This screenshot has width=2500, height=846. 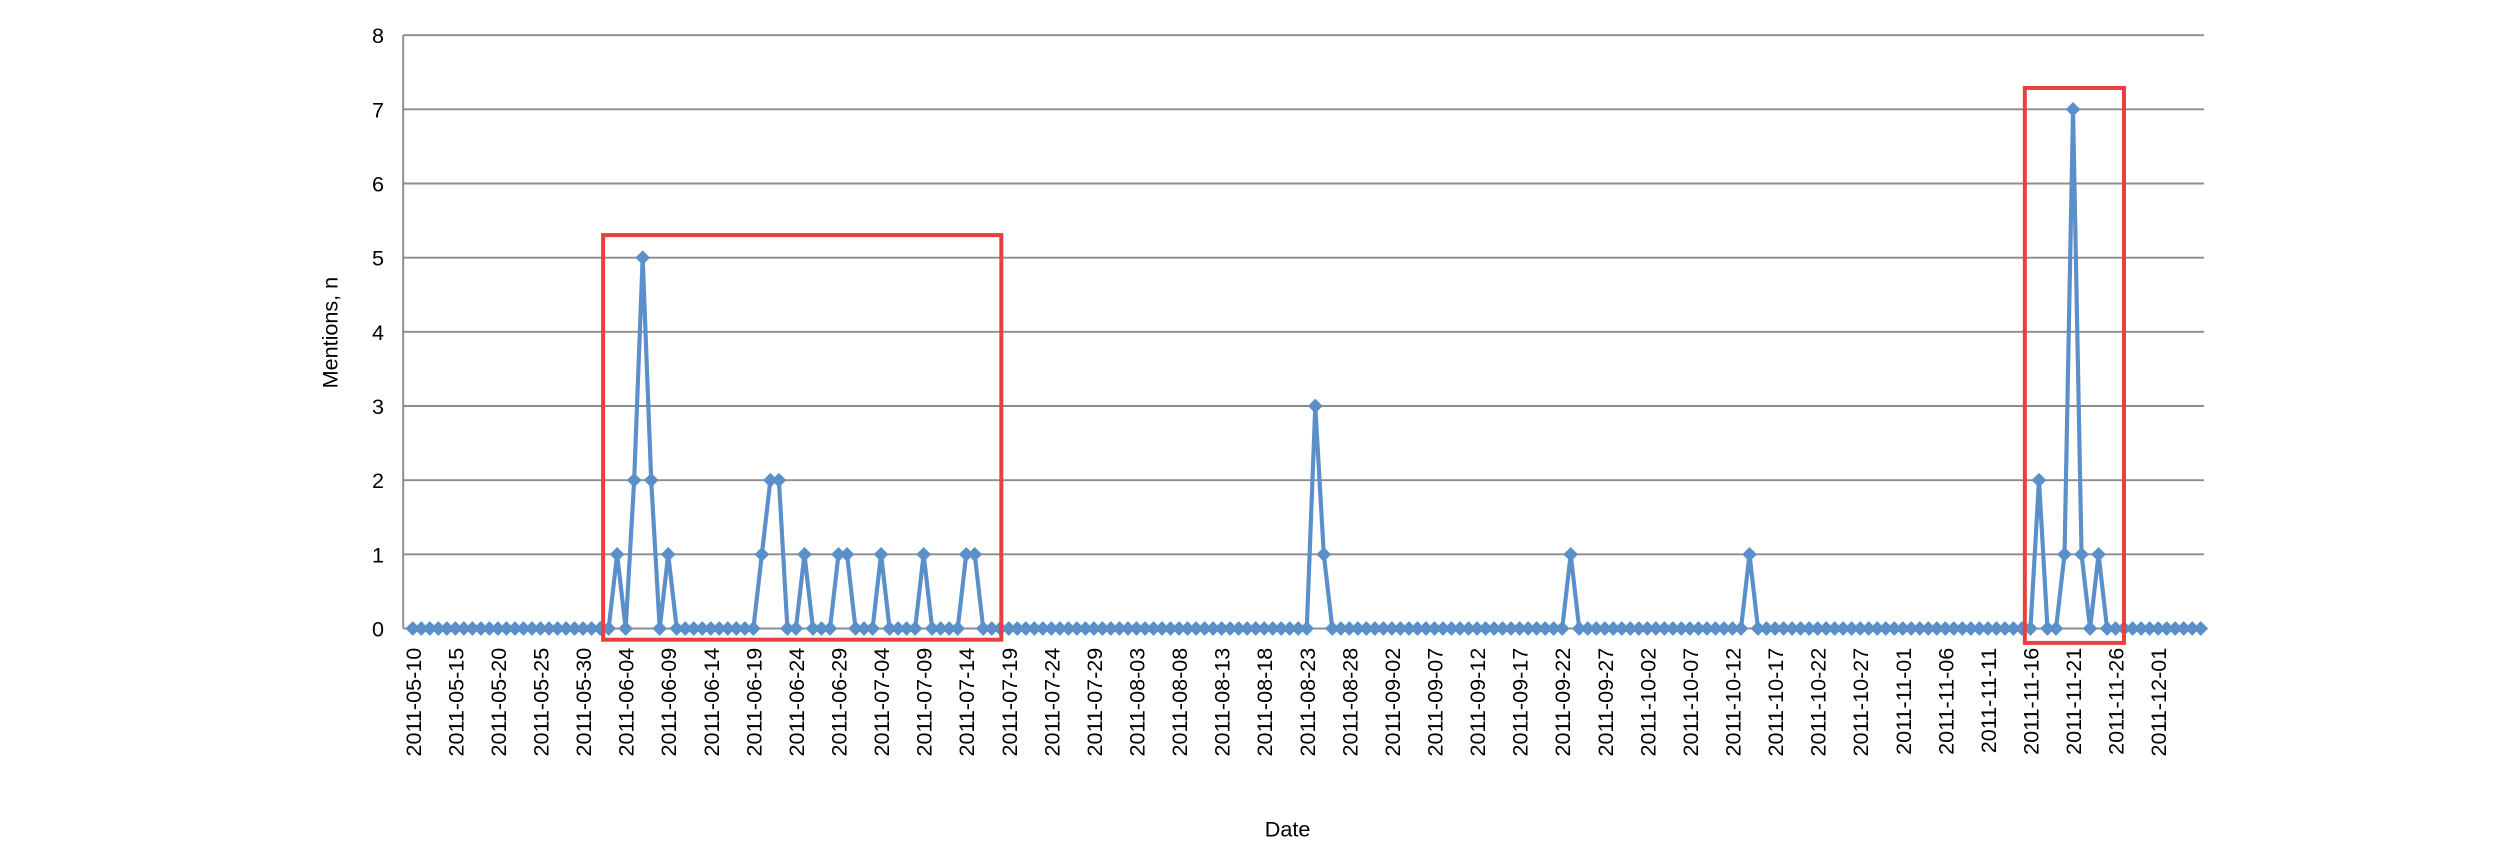 I want to click on x-tick-label: 2011-10-22, so click(x=1818, y=702).